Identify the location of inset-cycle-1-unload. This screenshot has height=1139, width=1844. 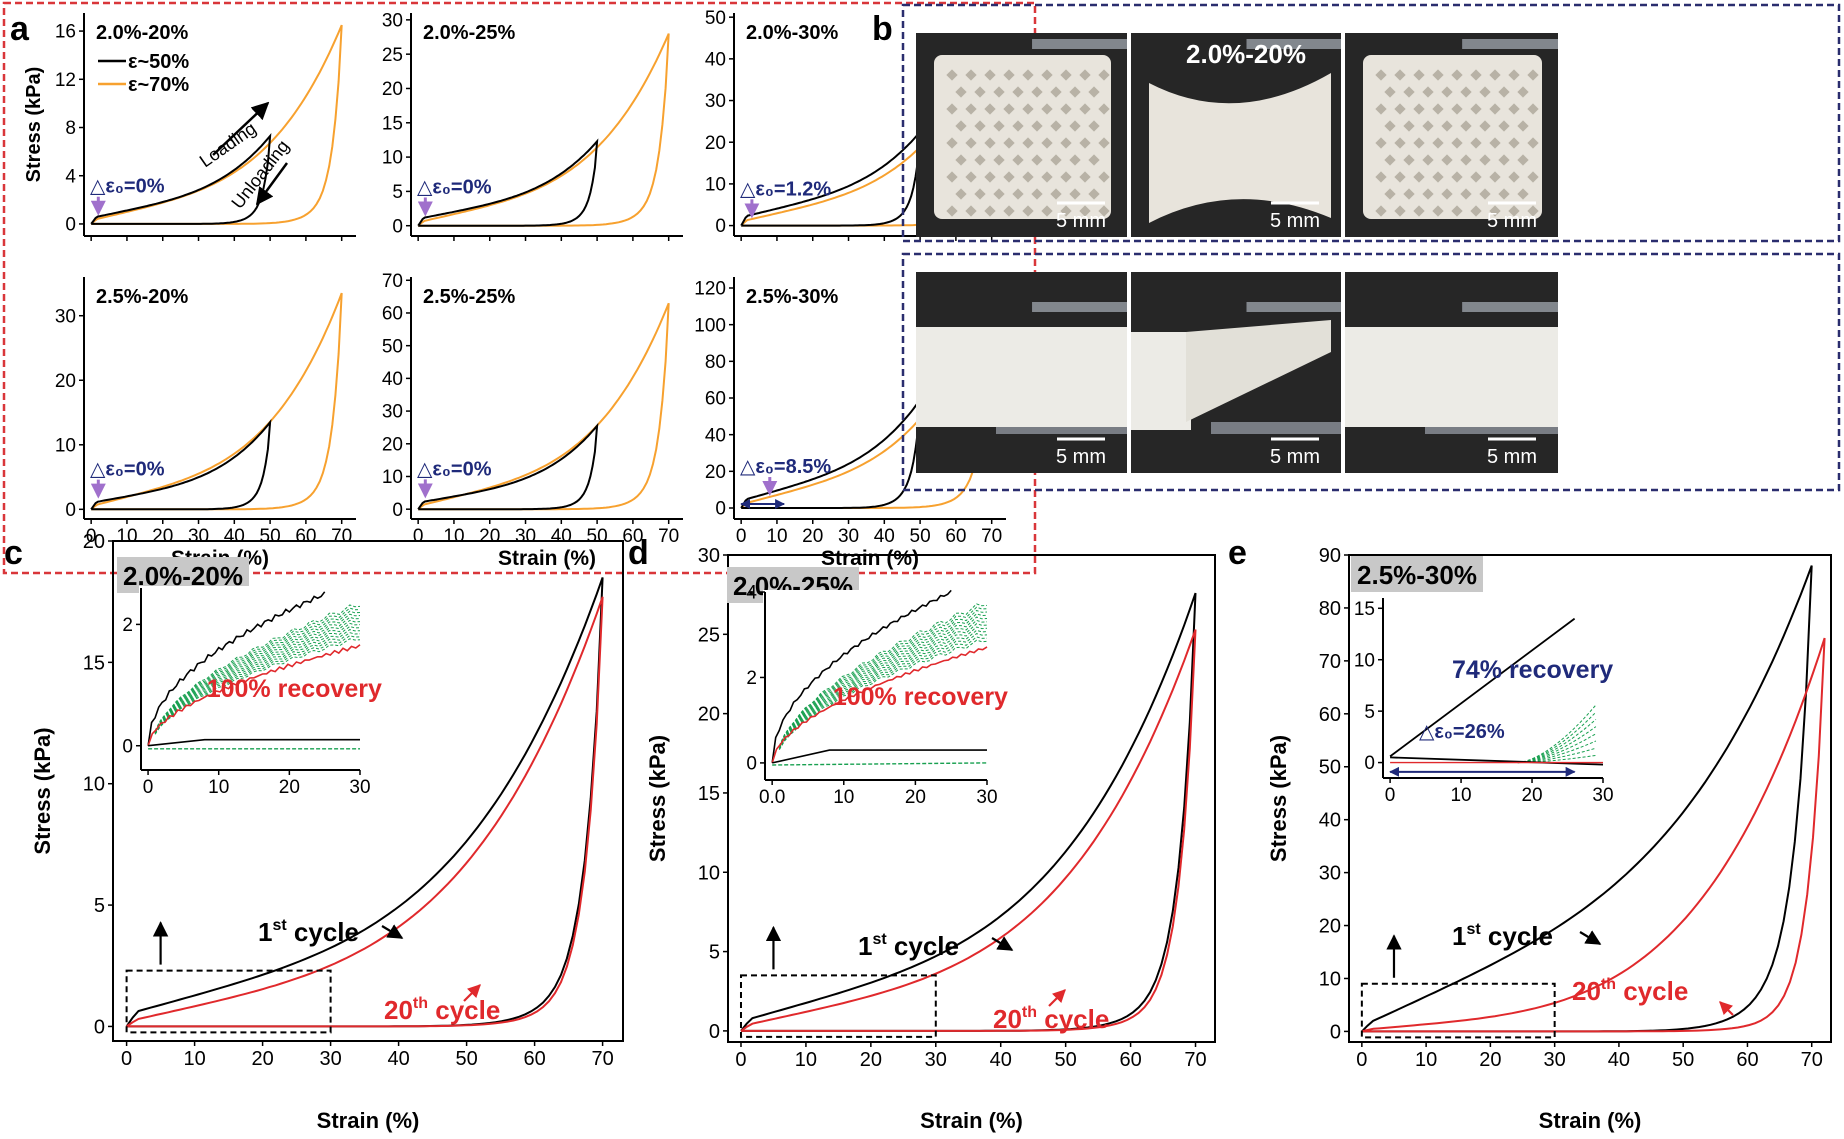
(1497, 761).